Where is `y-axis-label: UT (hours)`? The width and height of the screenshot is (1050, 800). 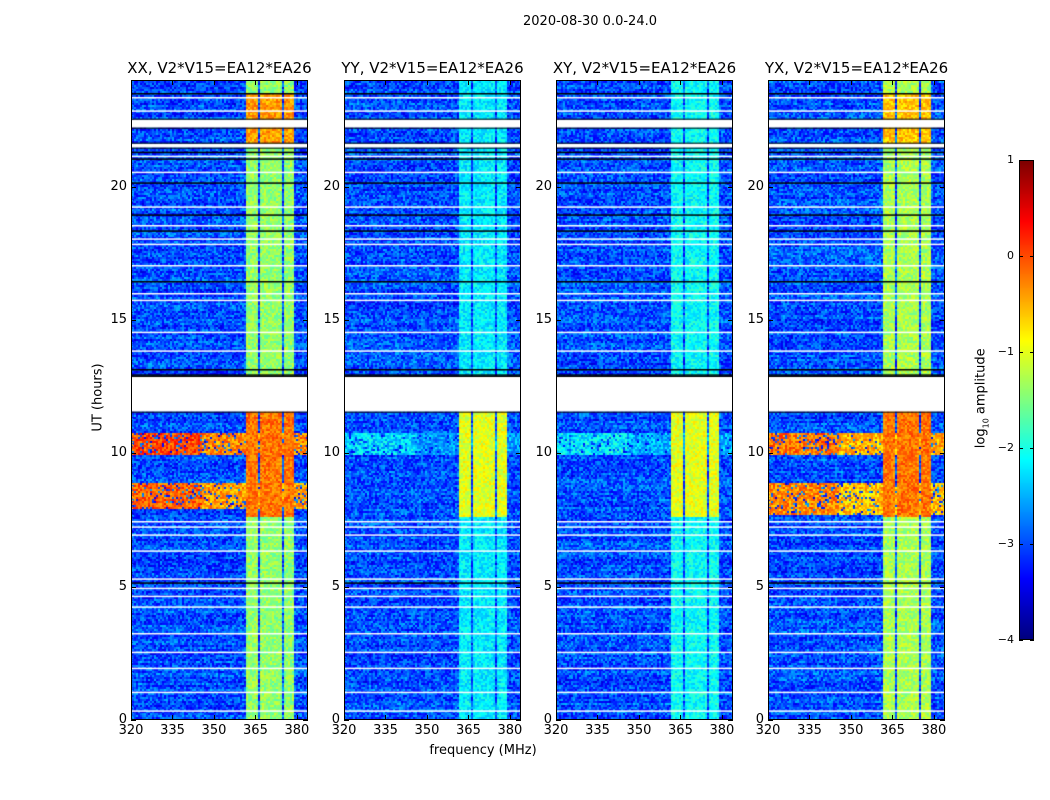 y-axis-label: UT (hours) is located at coordinates (98, 397).